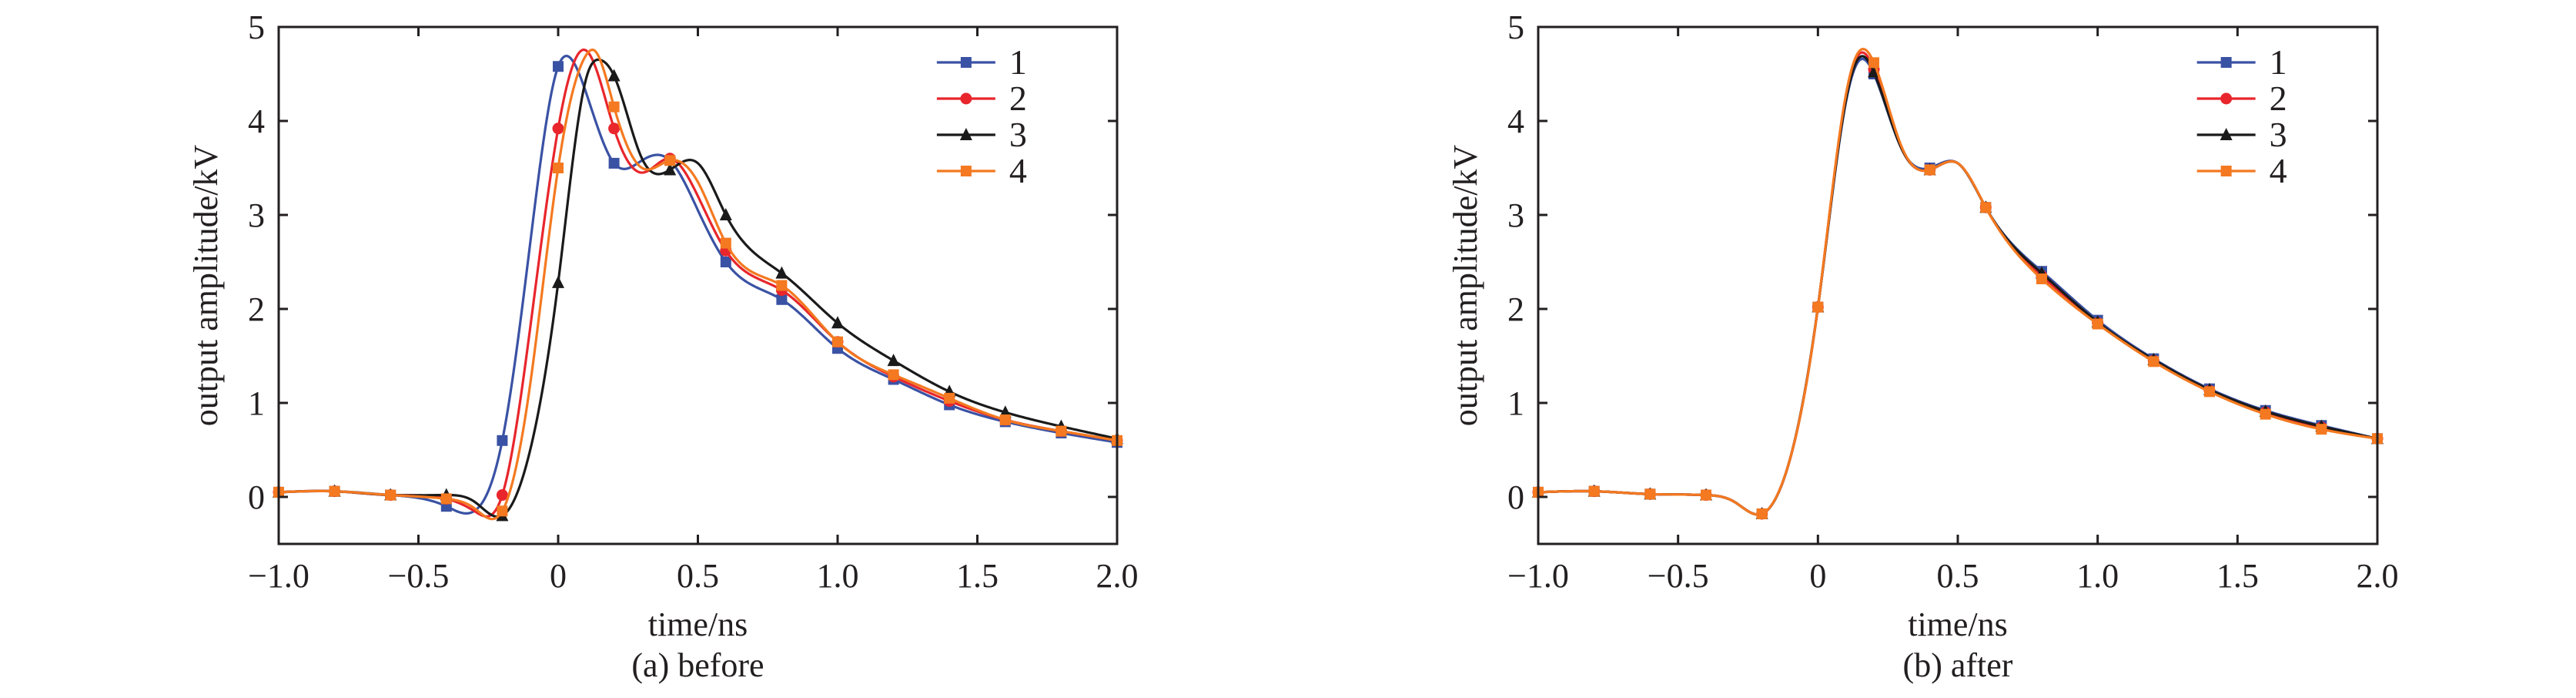 The width and height of the screenshot is (2576, 698). What do you see at coordinates (697, 665) in the screenshot?
I see `chart-caption: (a) before` at bounding box center [697, 665].